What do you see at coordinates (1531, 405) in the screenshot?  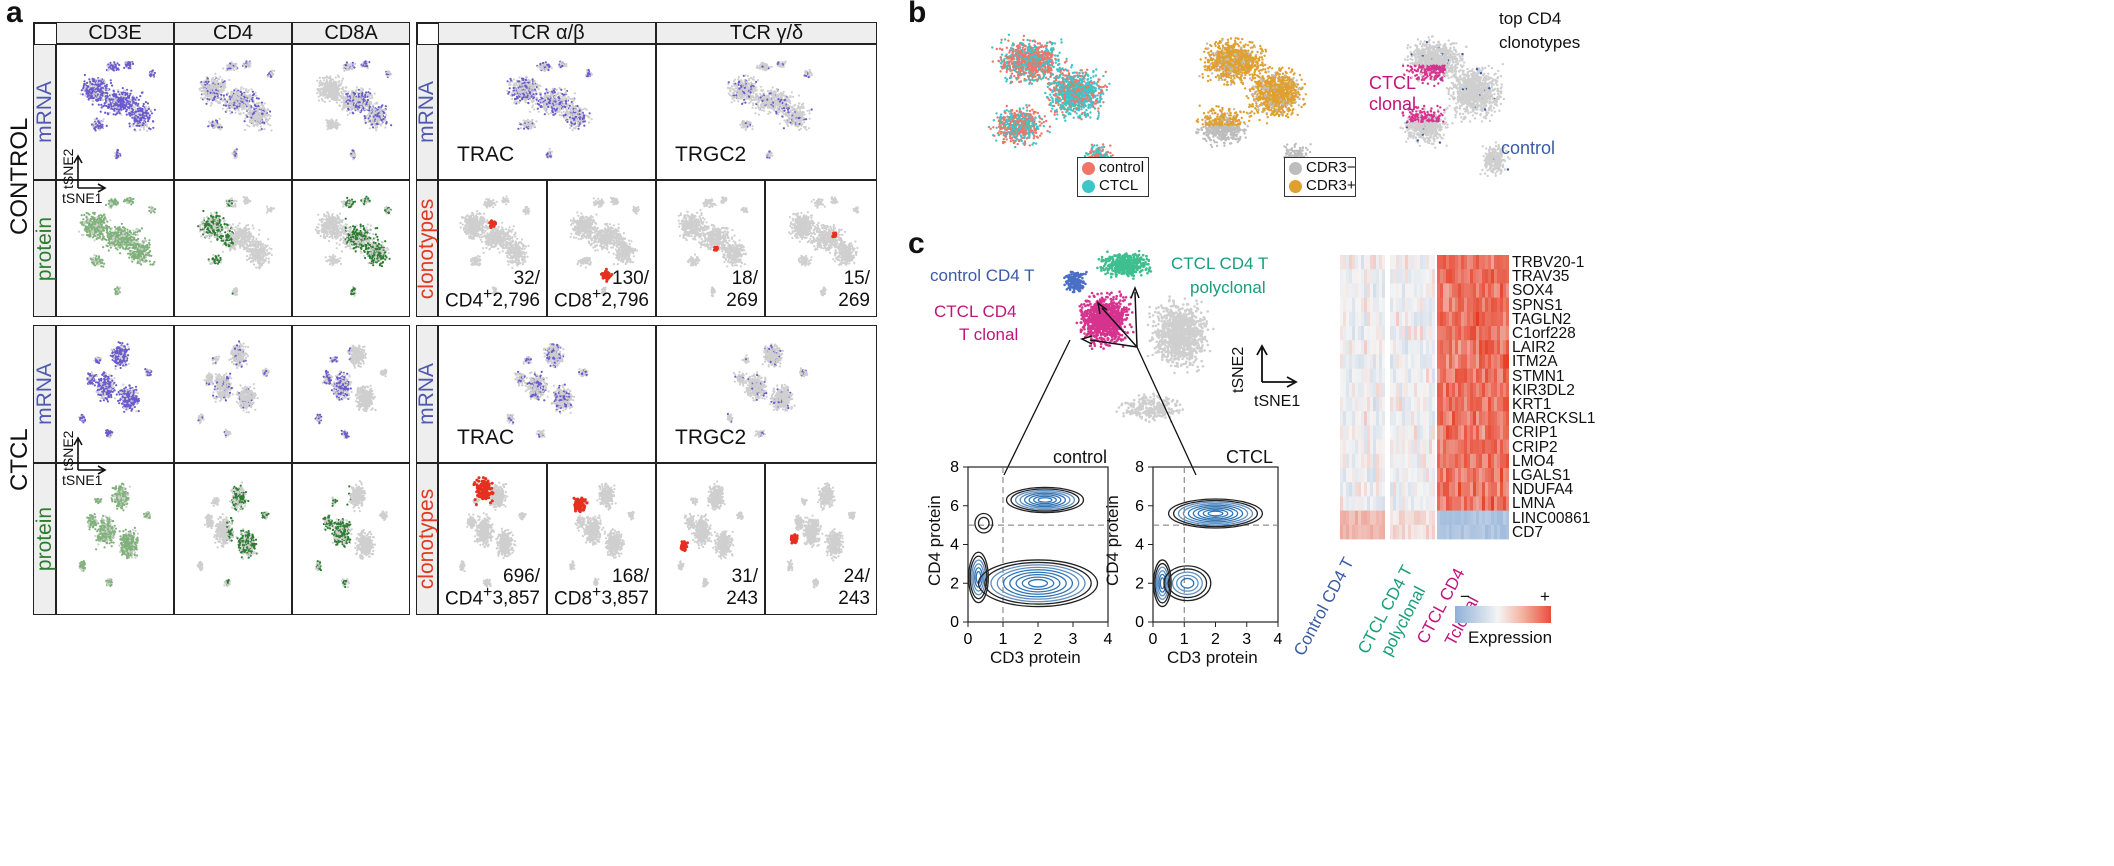 I see `heatmap-gene-label: KRT1` at bounding box center [1531, 405].